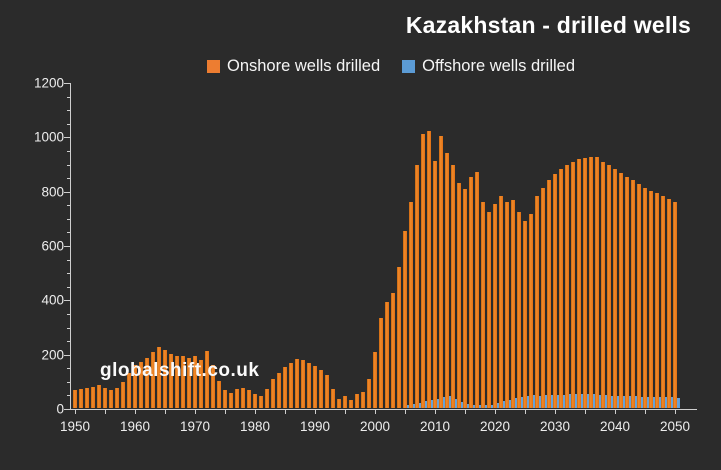  What do you see at coordinates (375, 426) in the screenshot?
I see `x-axis-tick-label: 2000` at bounding box center [375, 426].